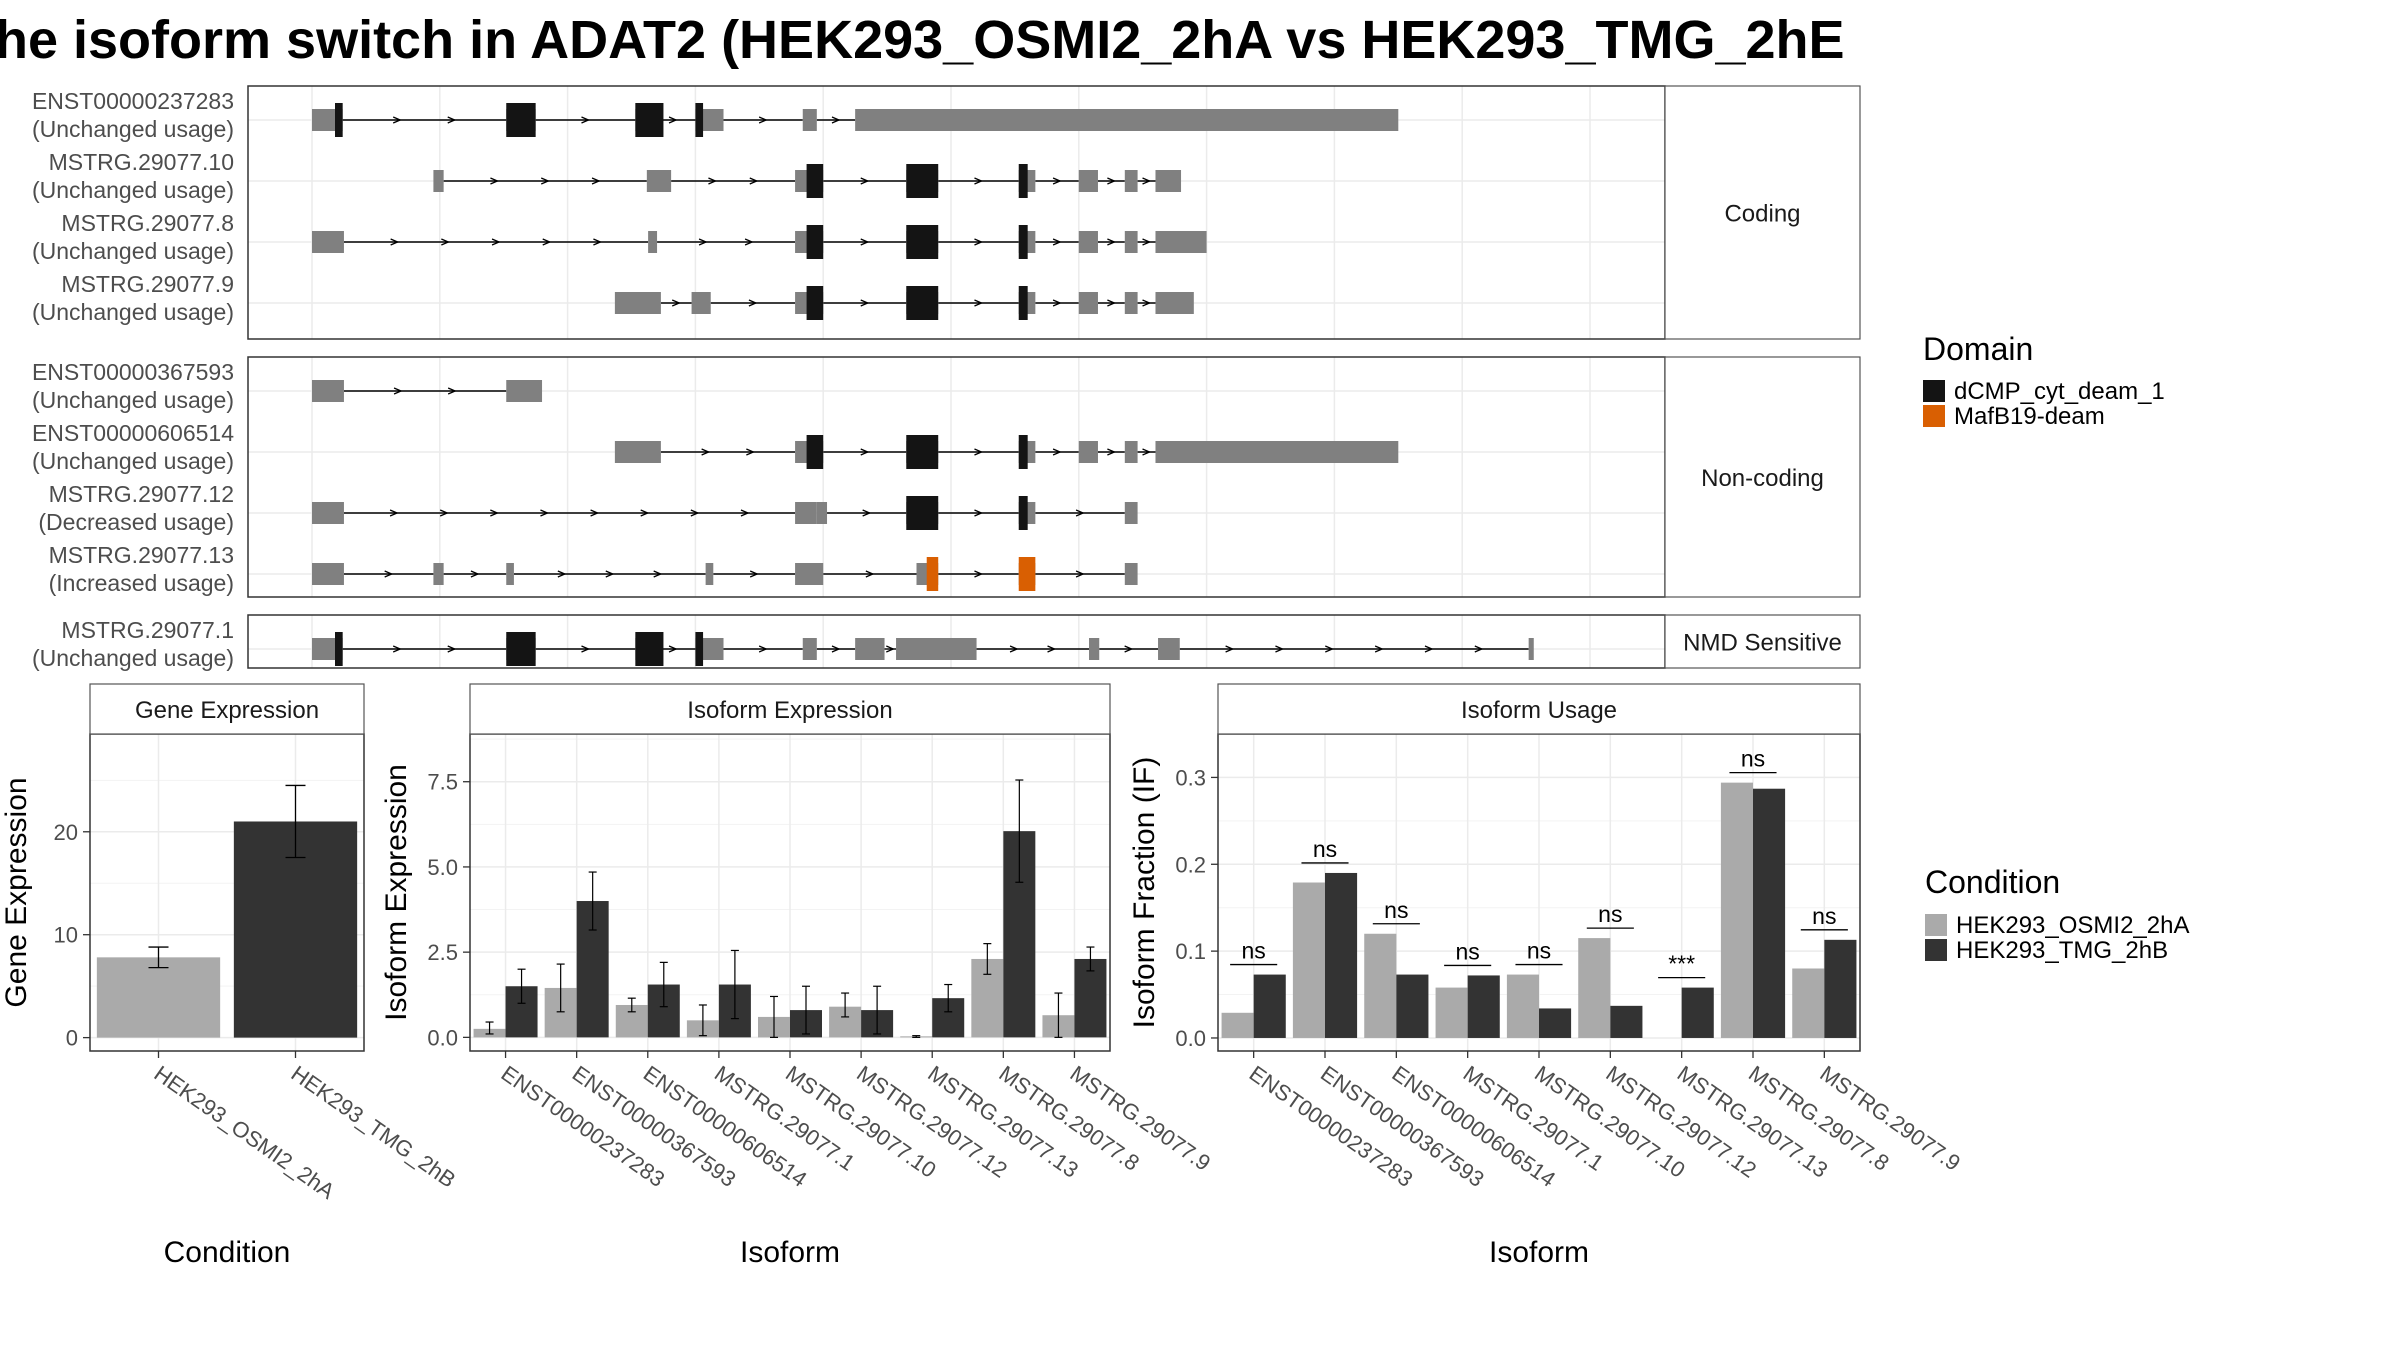 The height and width of the screenshot is (1350, 2400). What do you see at coordinates (227, 1252) in the screenshot?
I see `x-axis-title: Condition` at bounding box center [227, 1252].